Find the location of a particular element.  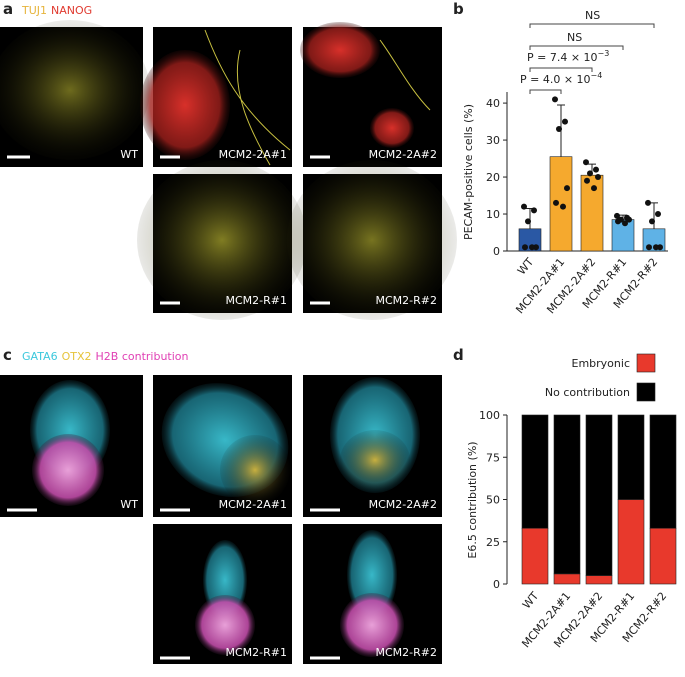

panel-letter: a is located at coordinates (8, 9).